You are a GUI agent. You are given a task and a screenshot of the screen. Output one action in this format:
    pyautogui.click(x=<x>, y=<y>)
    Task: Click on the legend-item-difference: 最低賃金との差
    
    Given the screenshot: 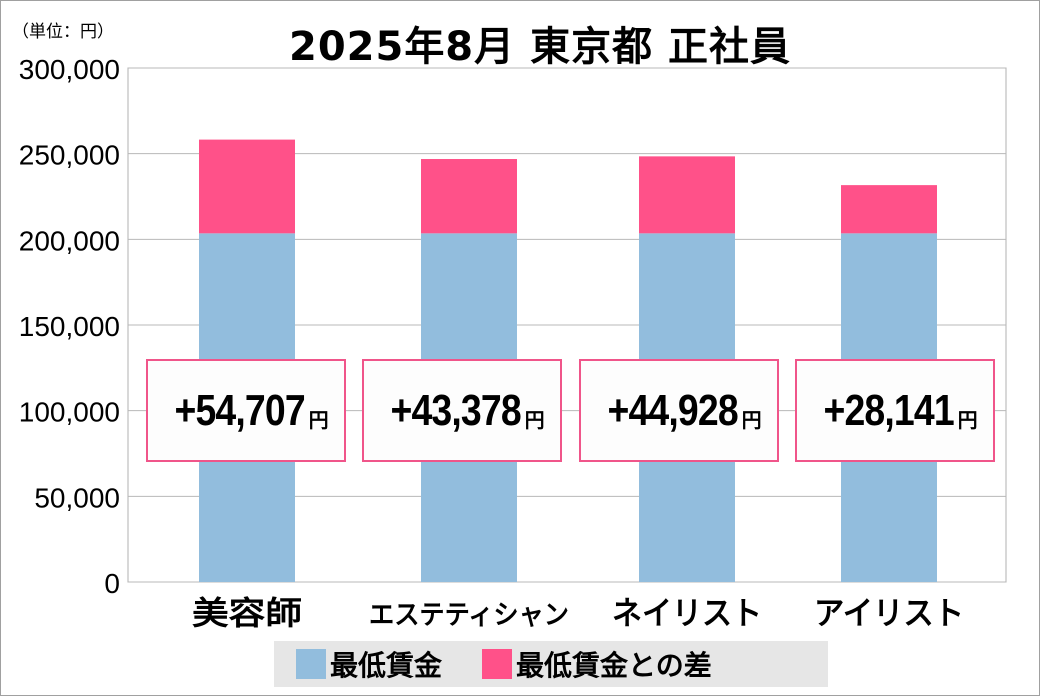 What is the action you would take?
    pyautogui.click(x=597, y=664)
    